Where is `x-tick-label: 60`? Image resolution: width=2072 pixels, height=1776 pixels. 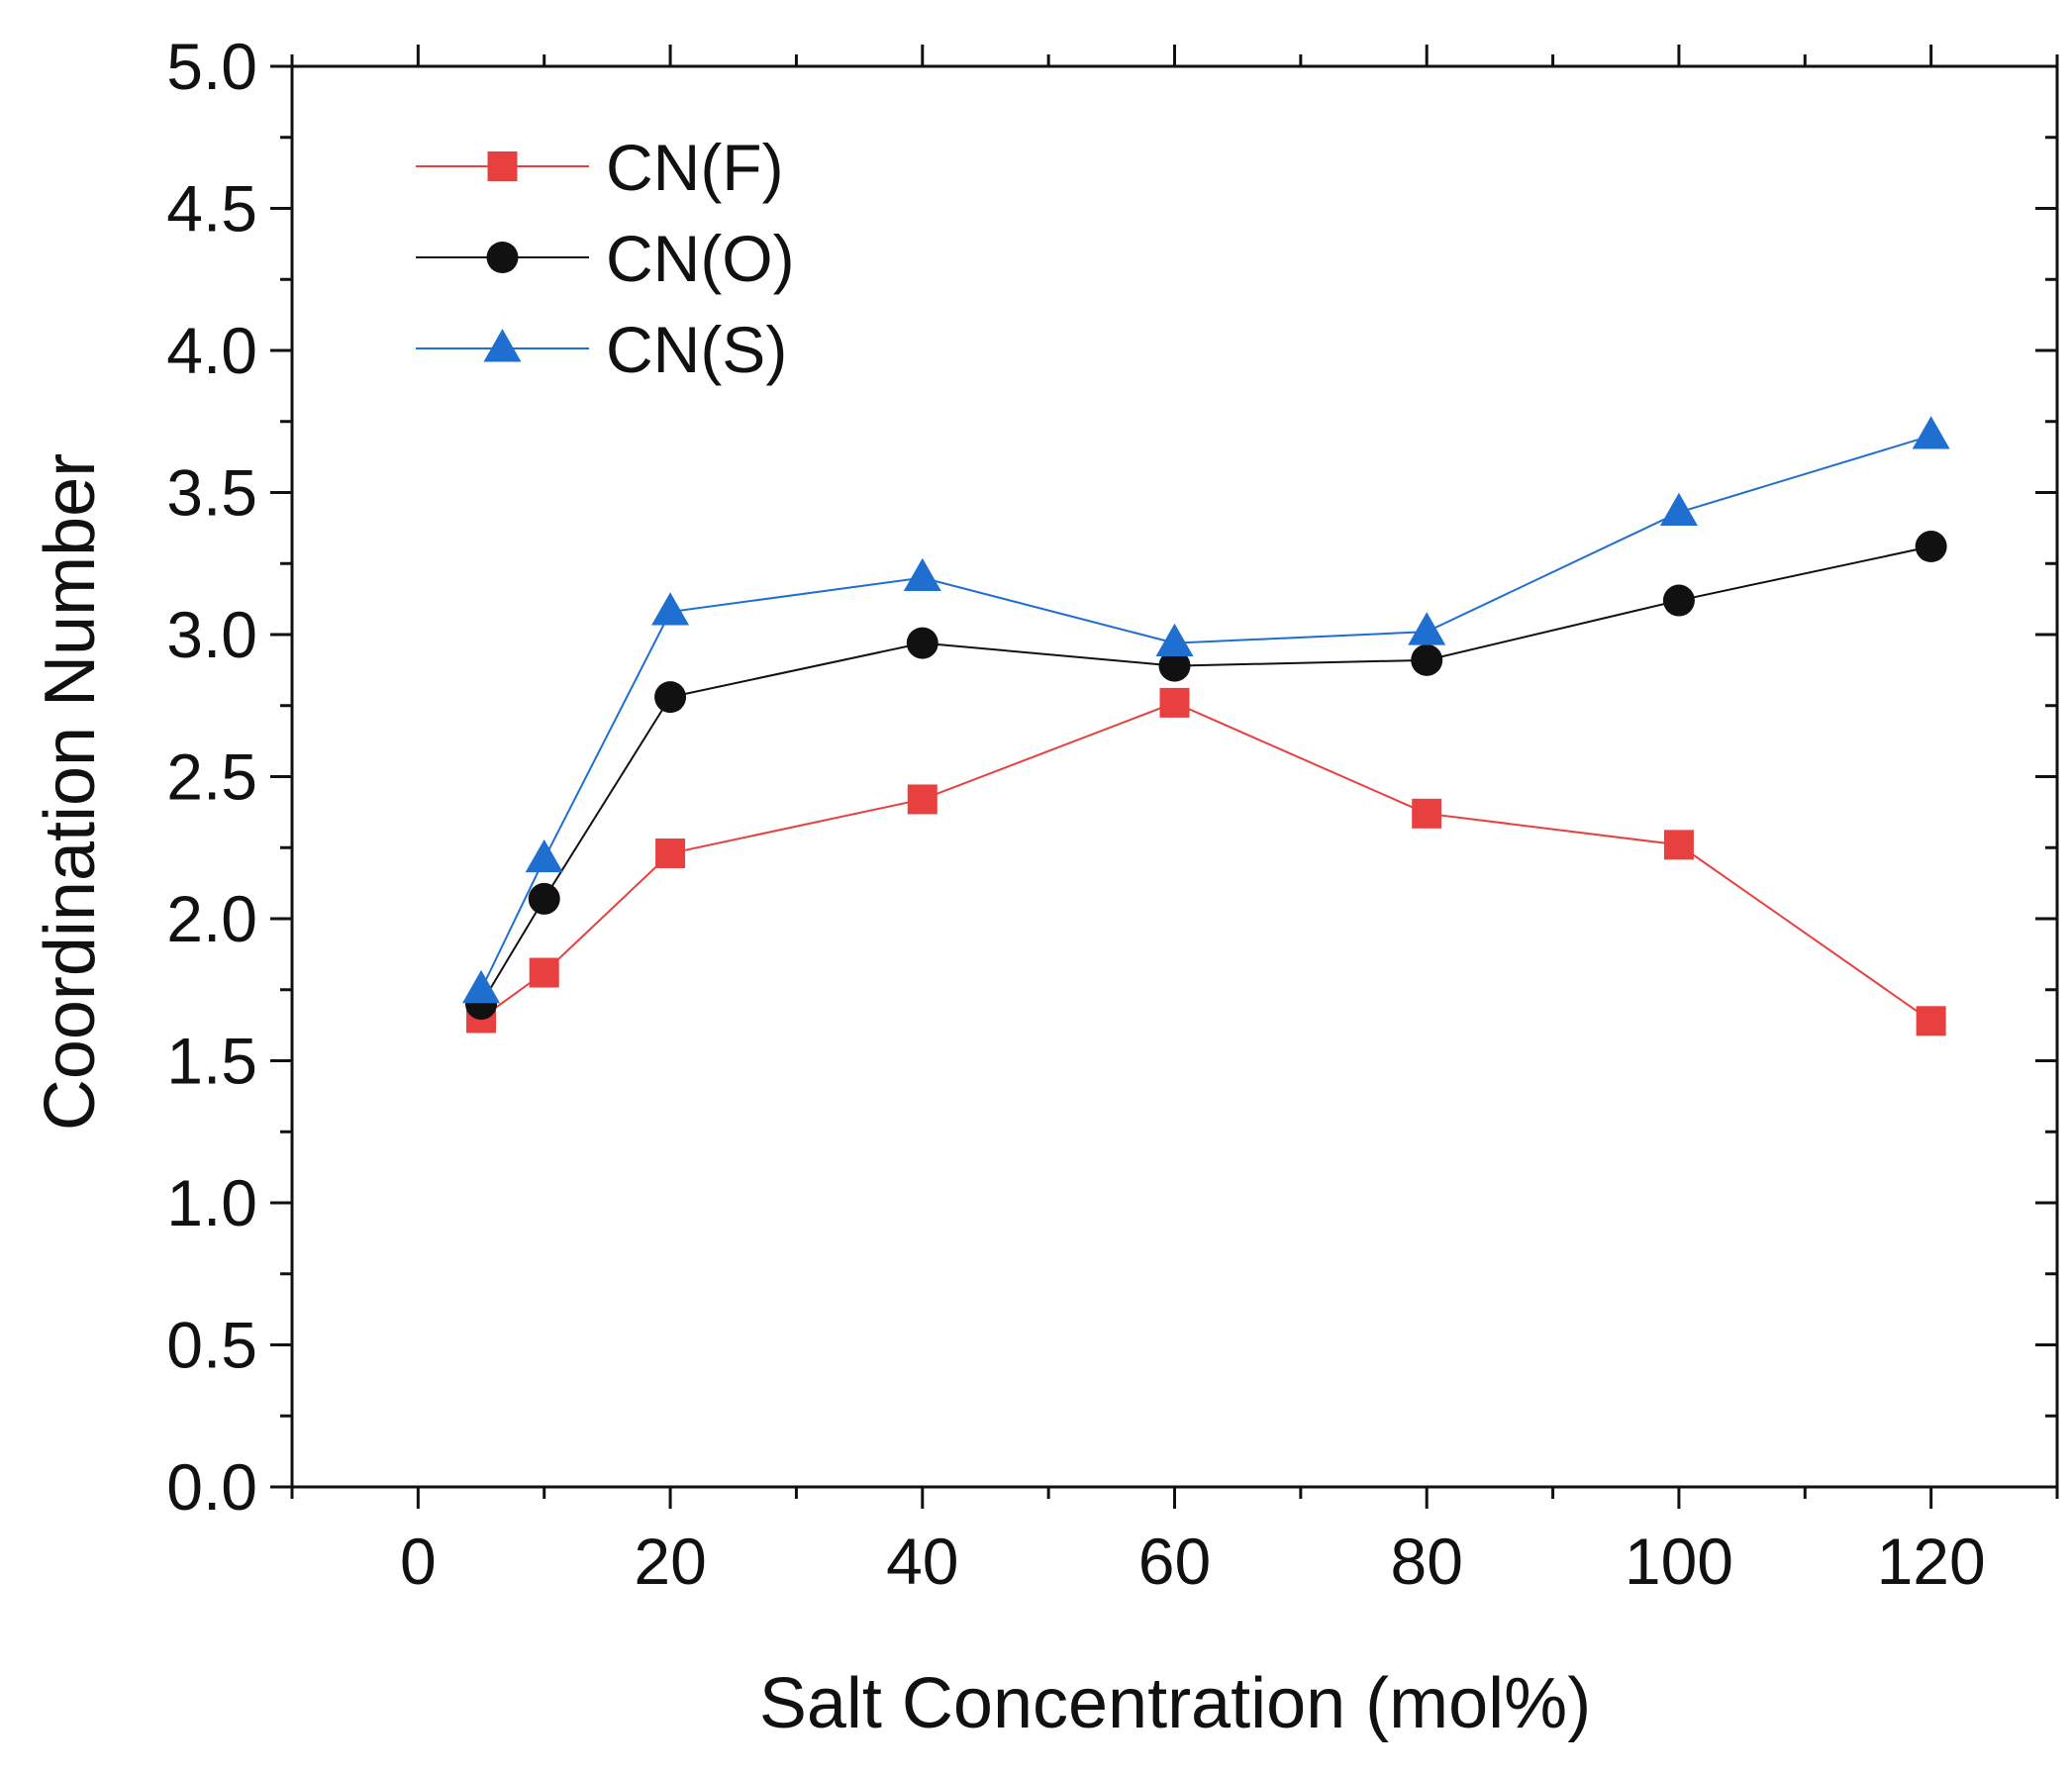
x-tick-label: 60 is located at coordinates (1174, 1561).